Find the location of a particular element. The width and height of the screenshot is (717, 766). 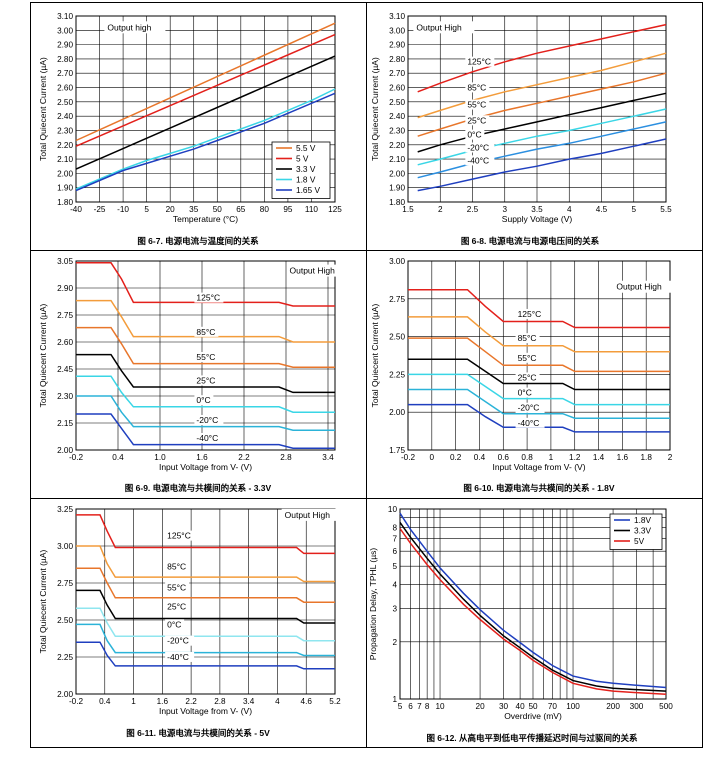

x-tick-label: 0 is located at coordinates (432, 457).